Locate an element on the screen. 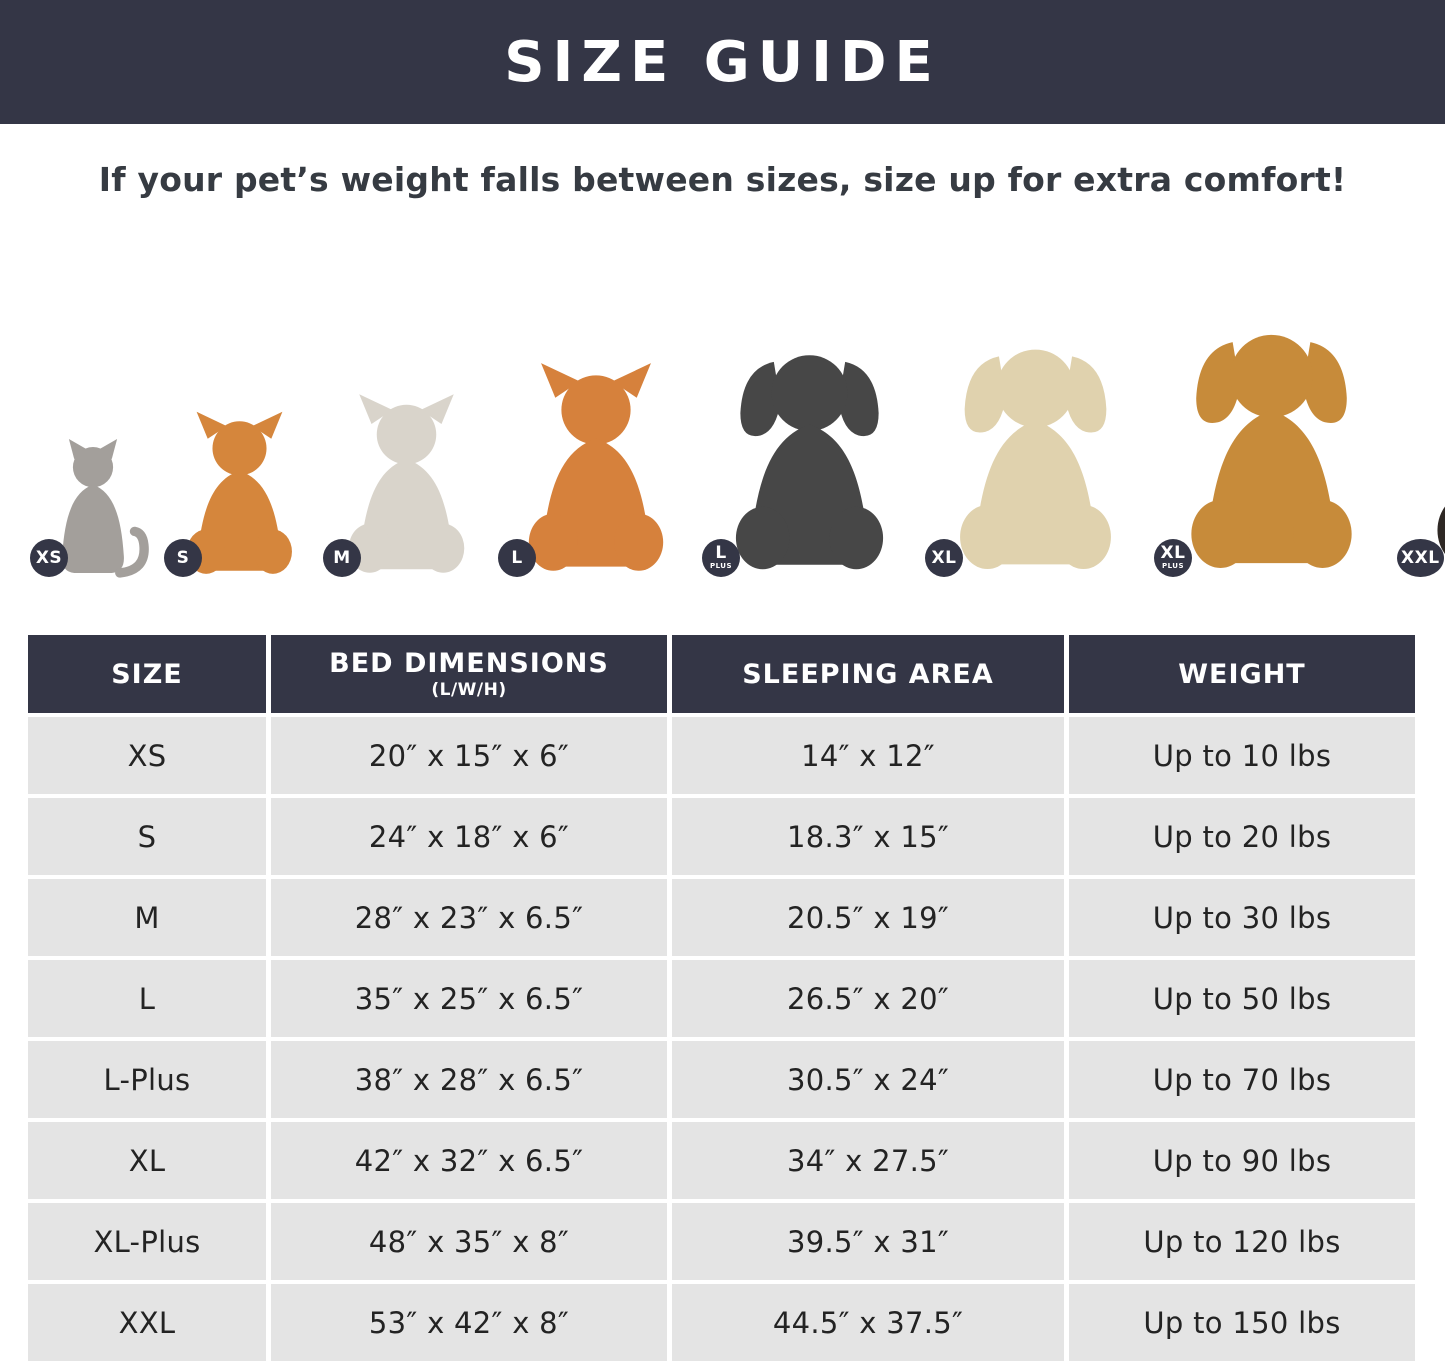 Image resolution: width=1445 pixels, height=1364 pixels. pet-shiba-inu: L is located at coordinates (596, 416).